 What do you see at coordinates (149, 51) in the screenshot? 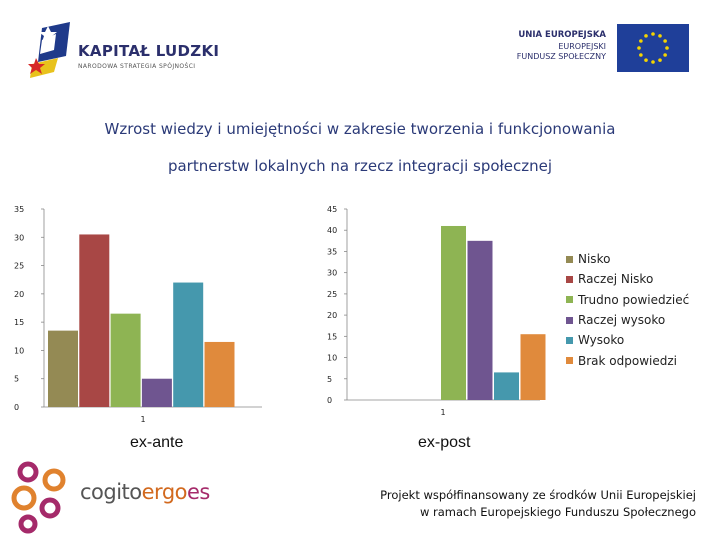
I see `kapital-ludzki-title: KAPITAŁ LUDZKI` at bounding box center [149, 51].